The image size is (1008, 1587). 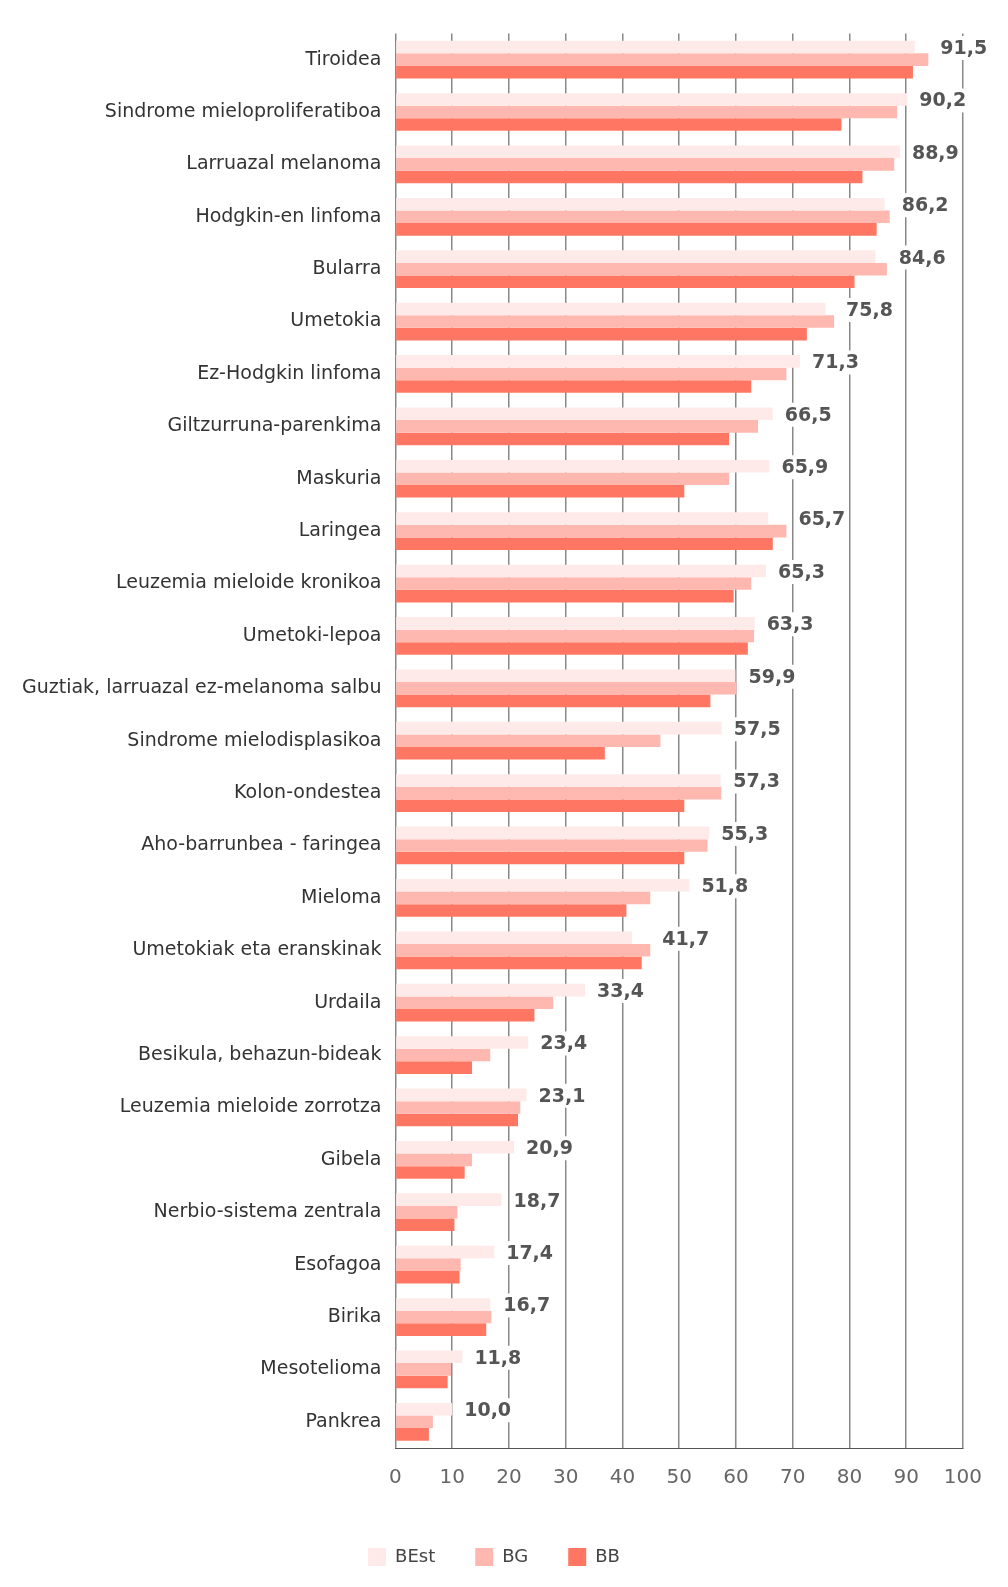 I want to click on data-label: 65,9, so click(x=805, y=466).